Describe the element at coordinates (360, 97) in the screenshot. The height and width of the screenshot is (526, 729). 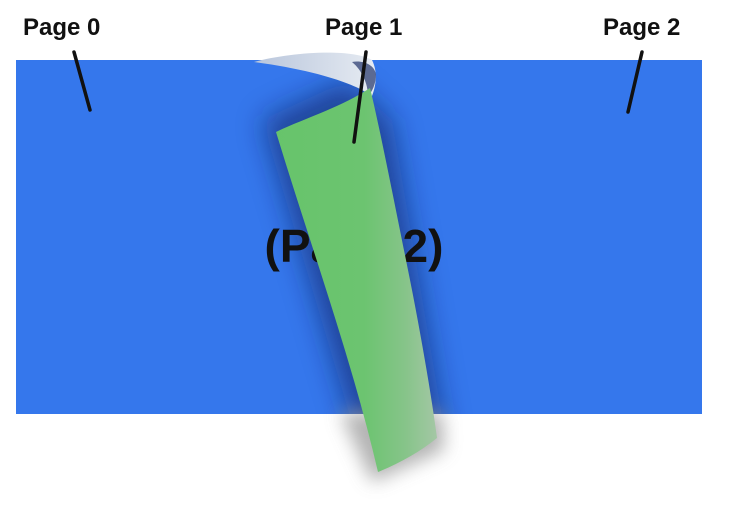
I see `pointer-line-page1` at that location.